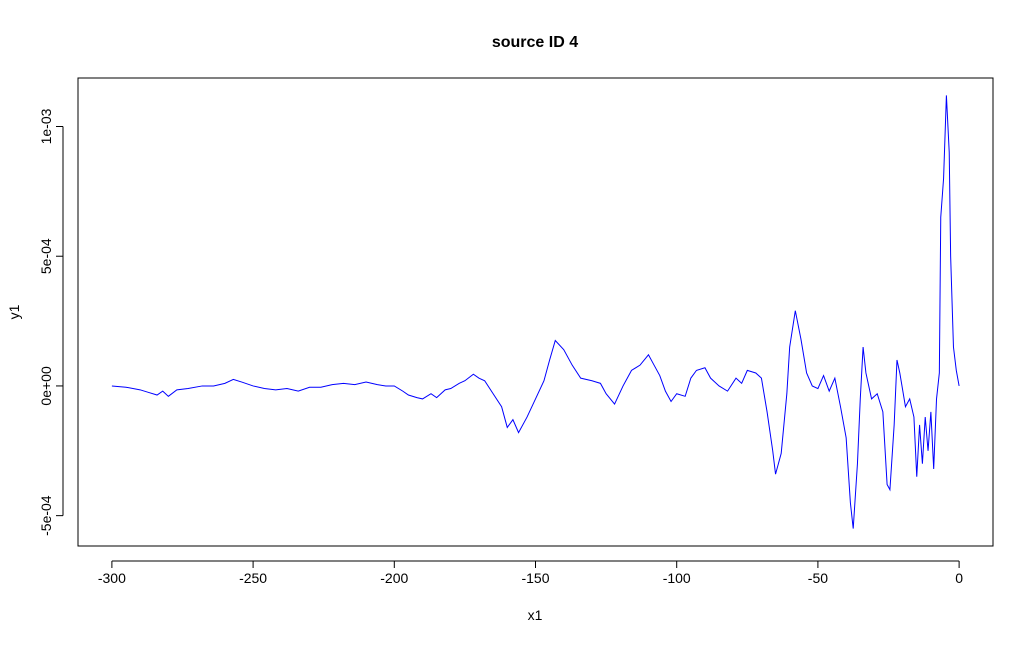 Image resolution: width=1034 pixels, height=649 pixels. I want to click on x-tick-label: -100, so click(677, 578).